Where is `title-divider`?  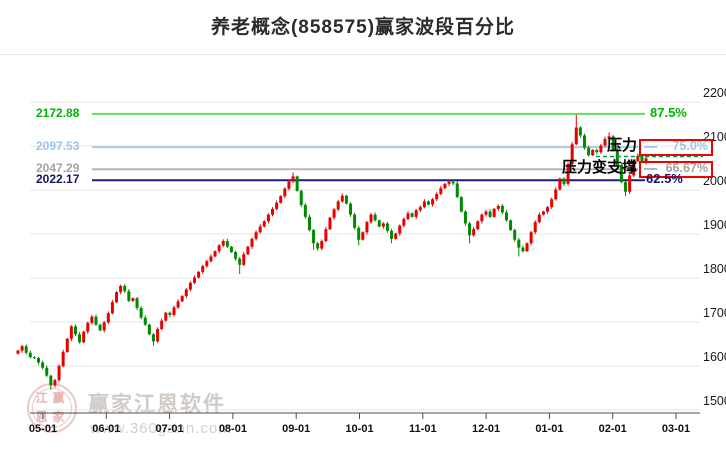 title-divider is located at coordinates (363, 54).